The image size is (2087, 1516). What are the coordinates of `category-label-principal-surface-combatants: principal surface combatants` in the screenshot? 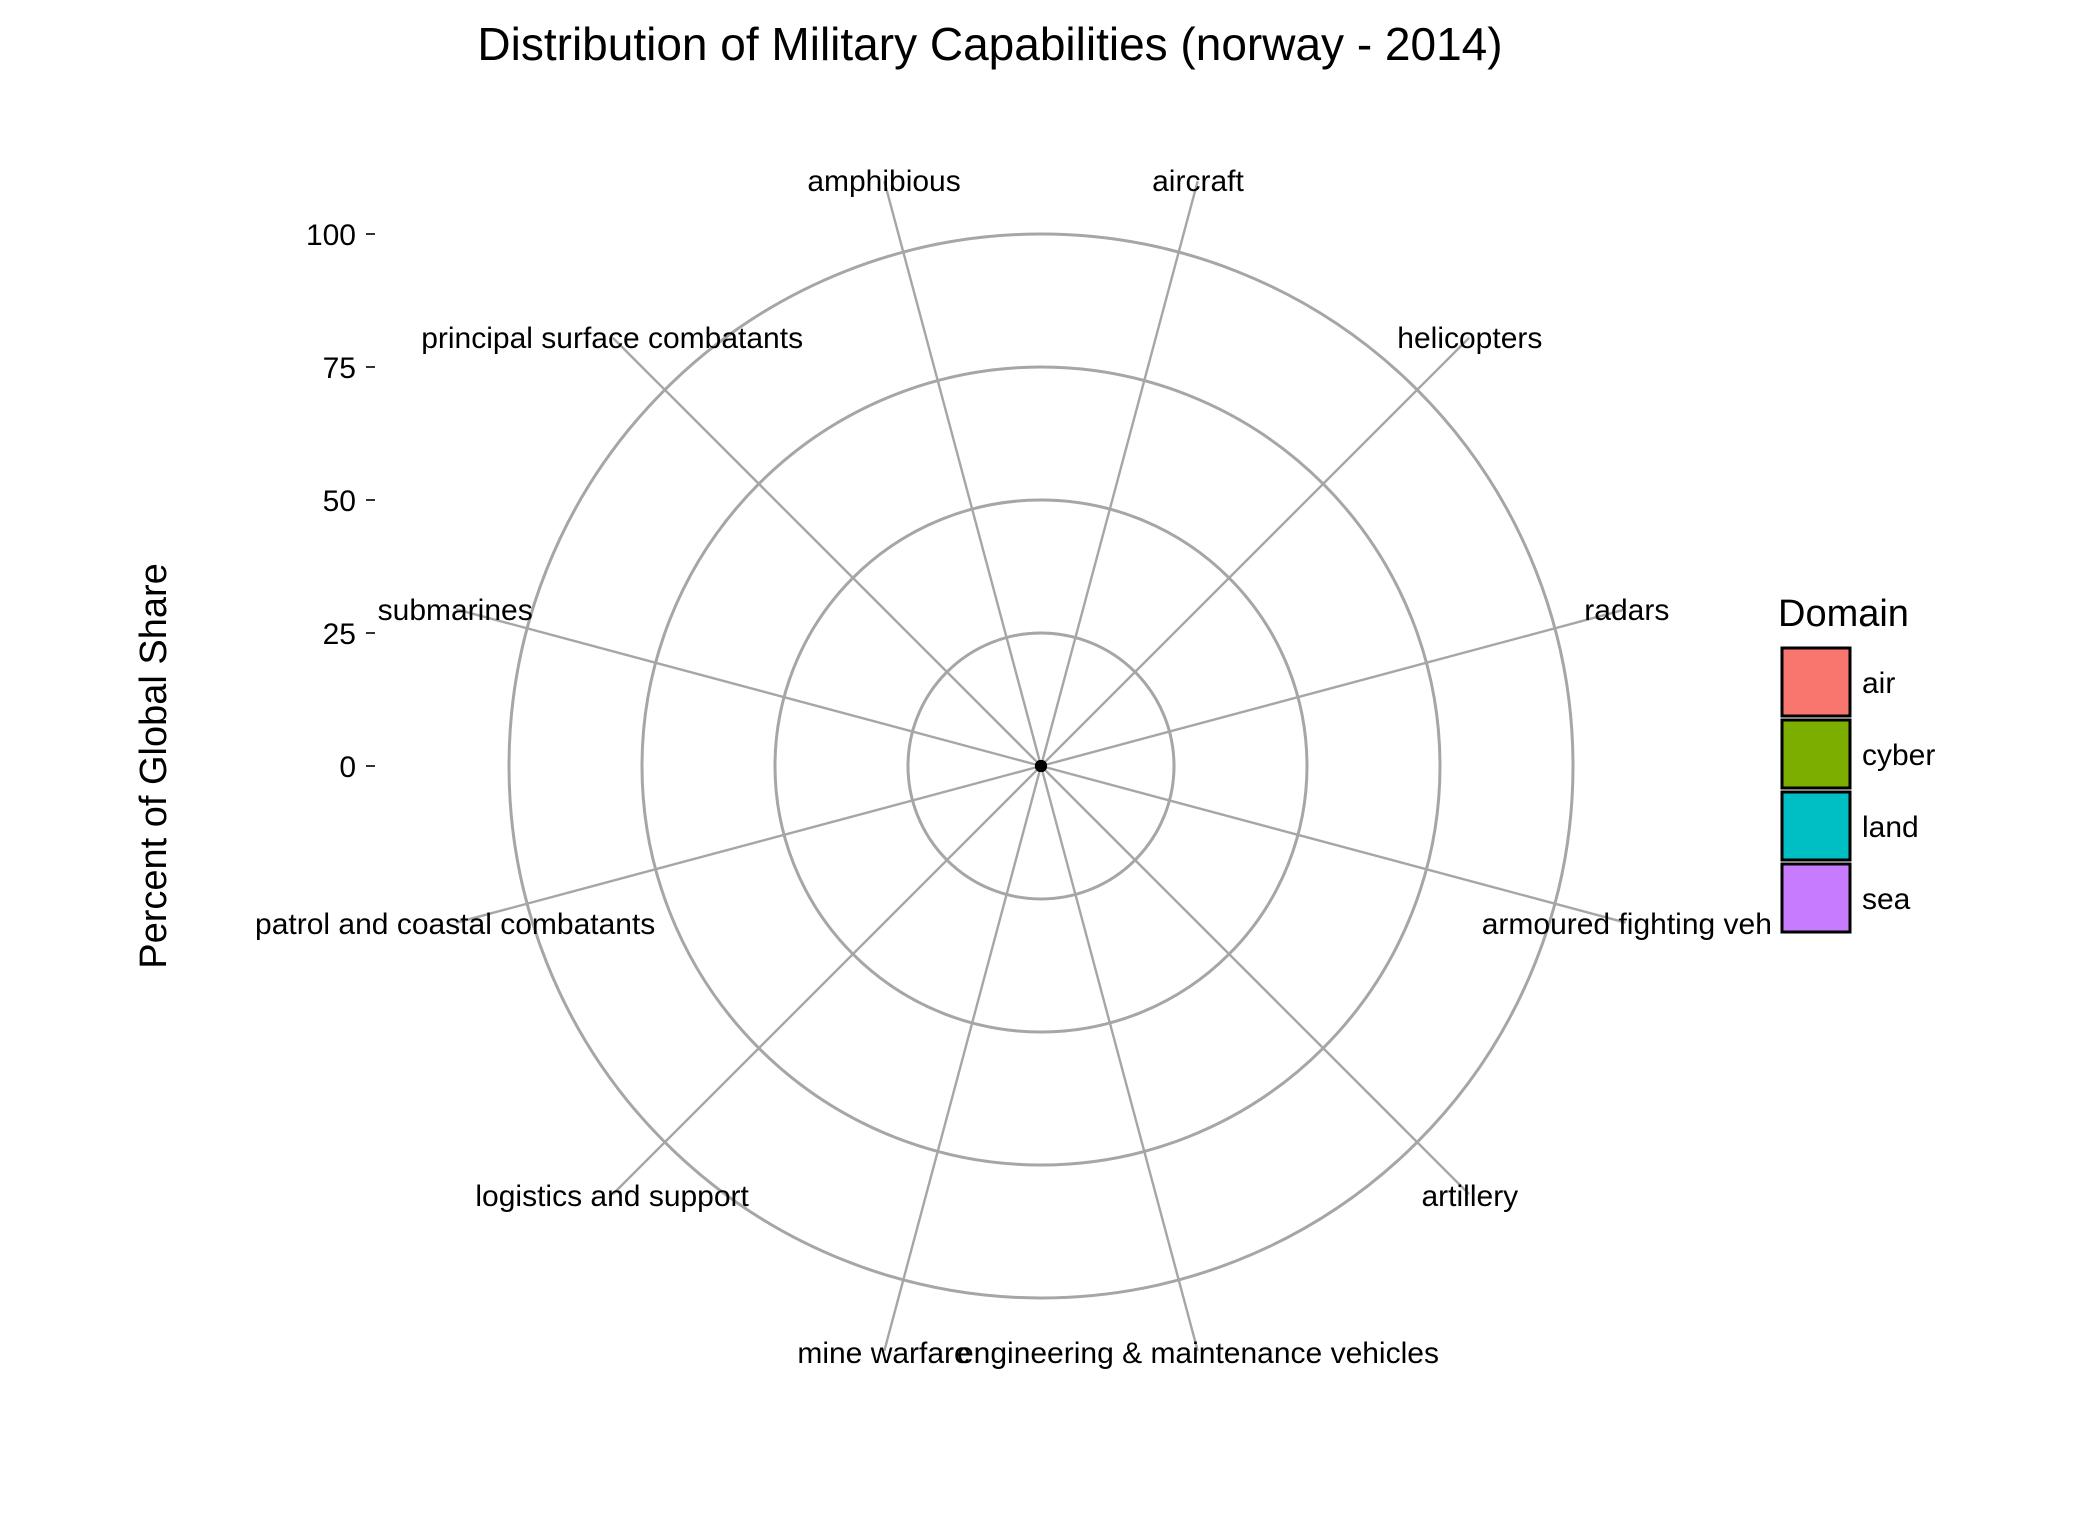 It's located at (612, 338).